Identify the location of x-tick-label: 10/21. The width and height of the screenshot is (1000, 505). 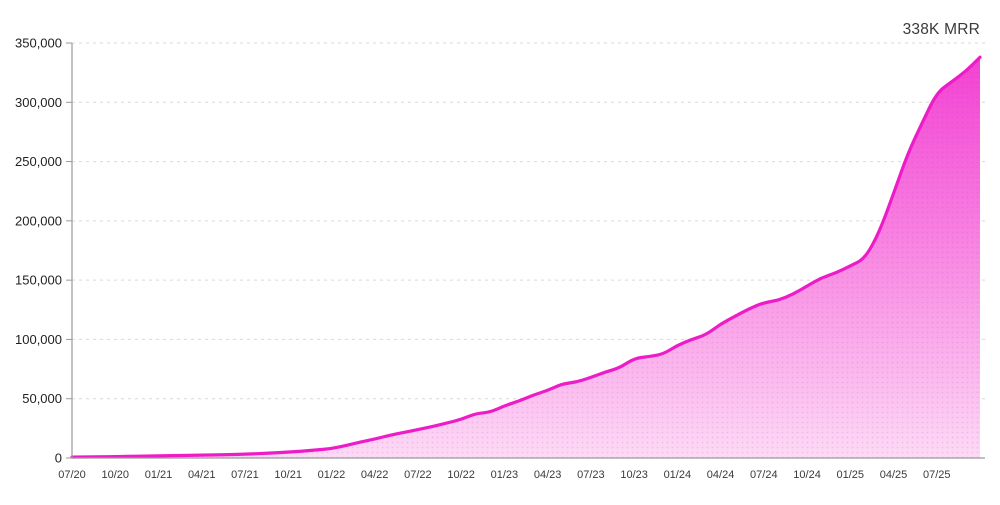
(288, 475).